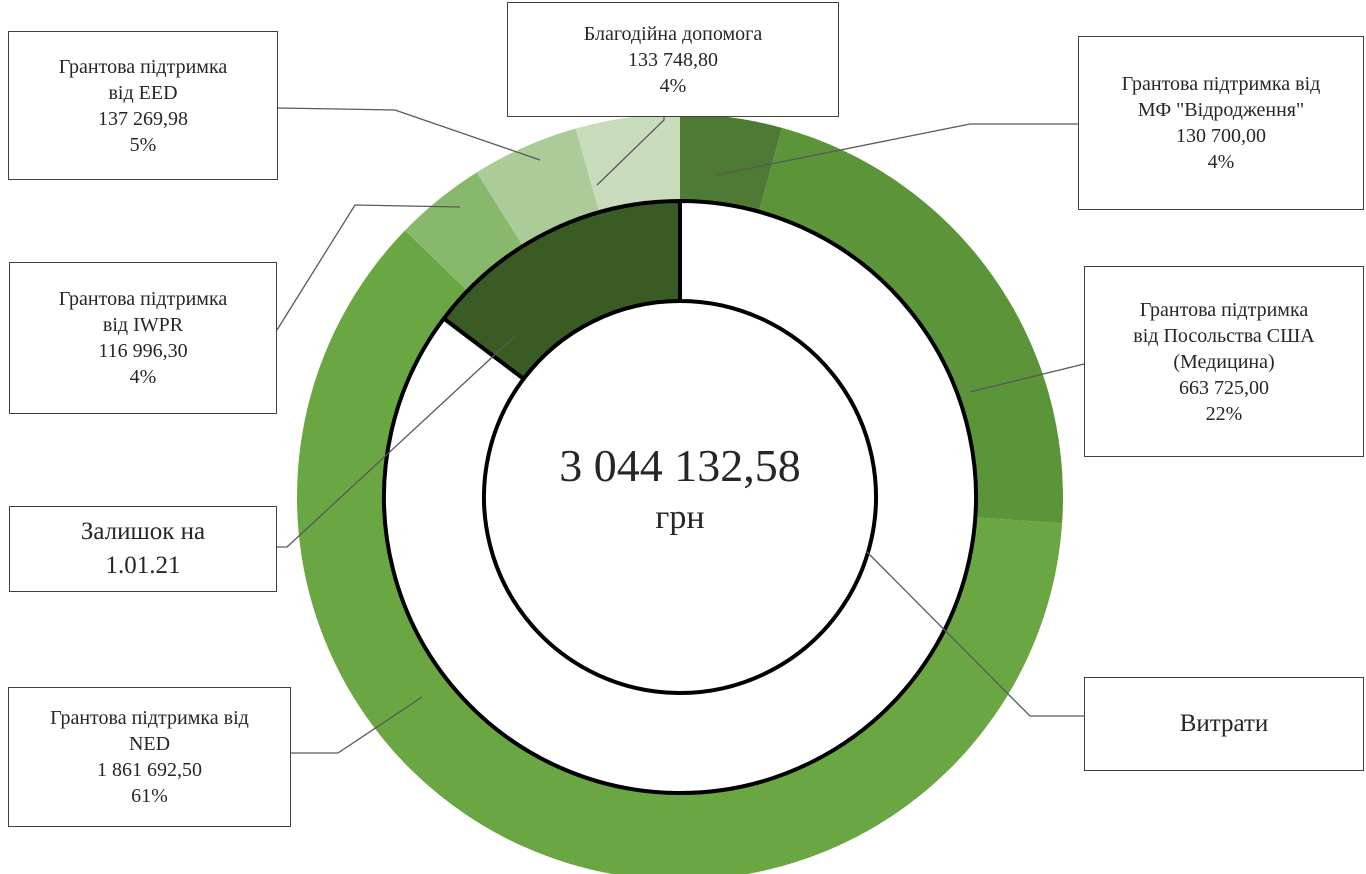 The width and height of the screenshot is (1366, 874). I want to click on center-total-label: 3 044 132,58 грн, so click(680, 488).